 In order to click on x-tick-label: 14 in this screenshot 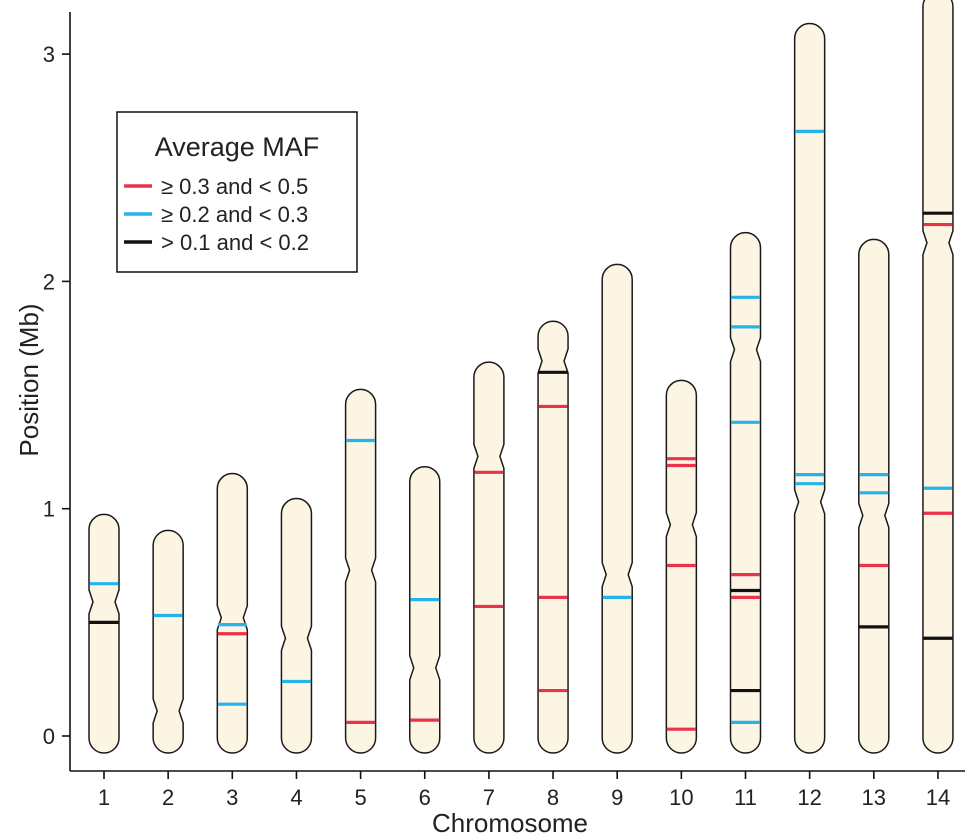, I will do `click(938, 797)`.